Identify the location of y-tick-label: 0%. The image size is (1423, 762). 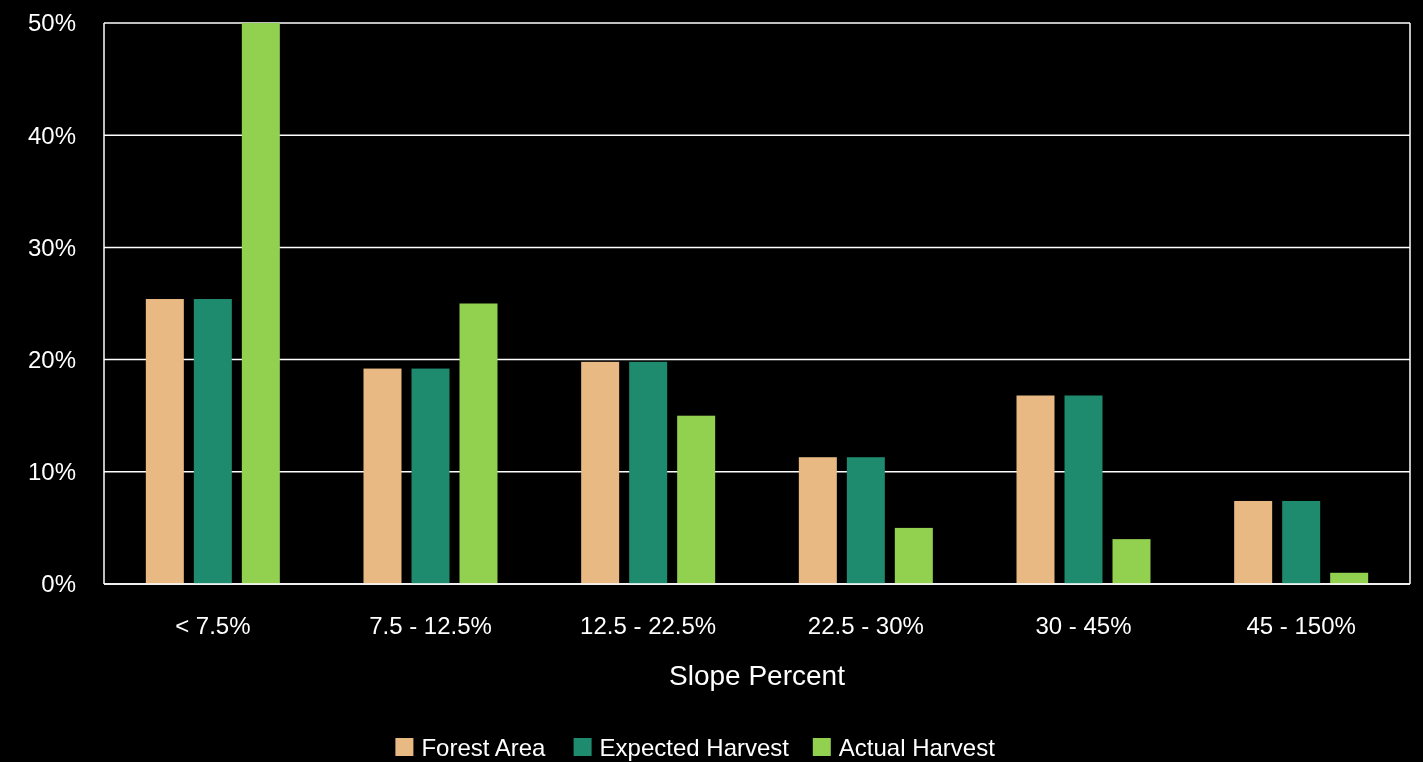
(58, 584).